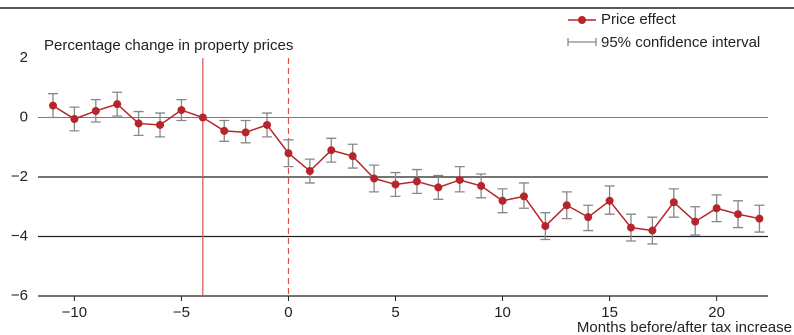 This screenshot has height=335, width=794. What do you see at coordinates (168, 45) in the screenshot?
I see `y-axis-label: Percentage change in property prices` at bounding box center [168, 45].